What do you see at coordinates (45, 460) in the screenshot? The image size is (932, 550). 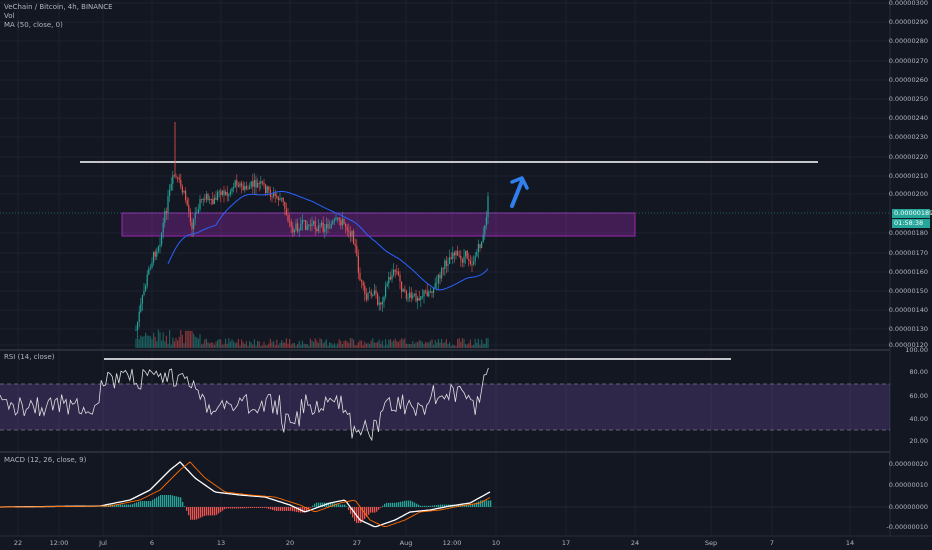 I see `macd-label: MACD (12, 26, close, 9)` at bounding box center [45, 460].